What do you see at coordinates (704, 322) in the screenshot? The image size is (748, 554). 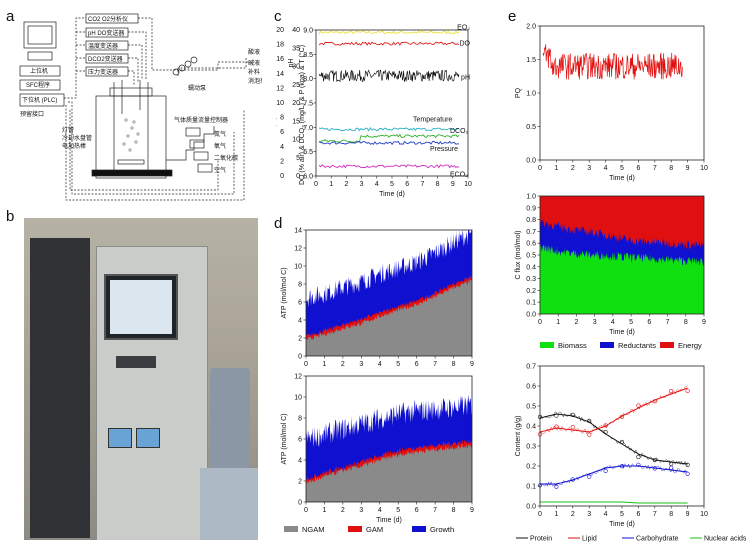 I see `chart-e-flux-xtick-label: 9` at bounding box center [704, 322].